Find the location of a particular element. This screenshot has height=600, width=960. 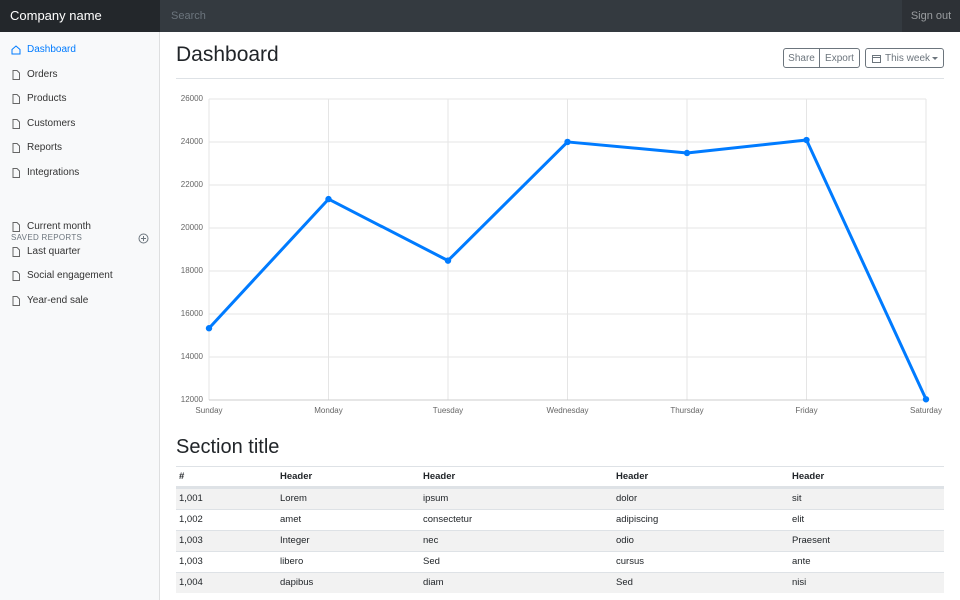

nav-label: Last quarter is located at coordinates (54, 251).